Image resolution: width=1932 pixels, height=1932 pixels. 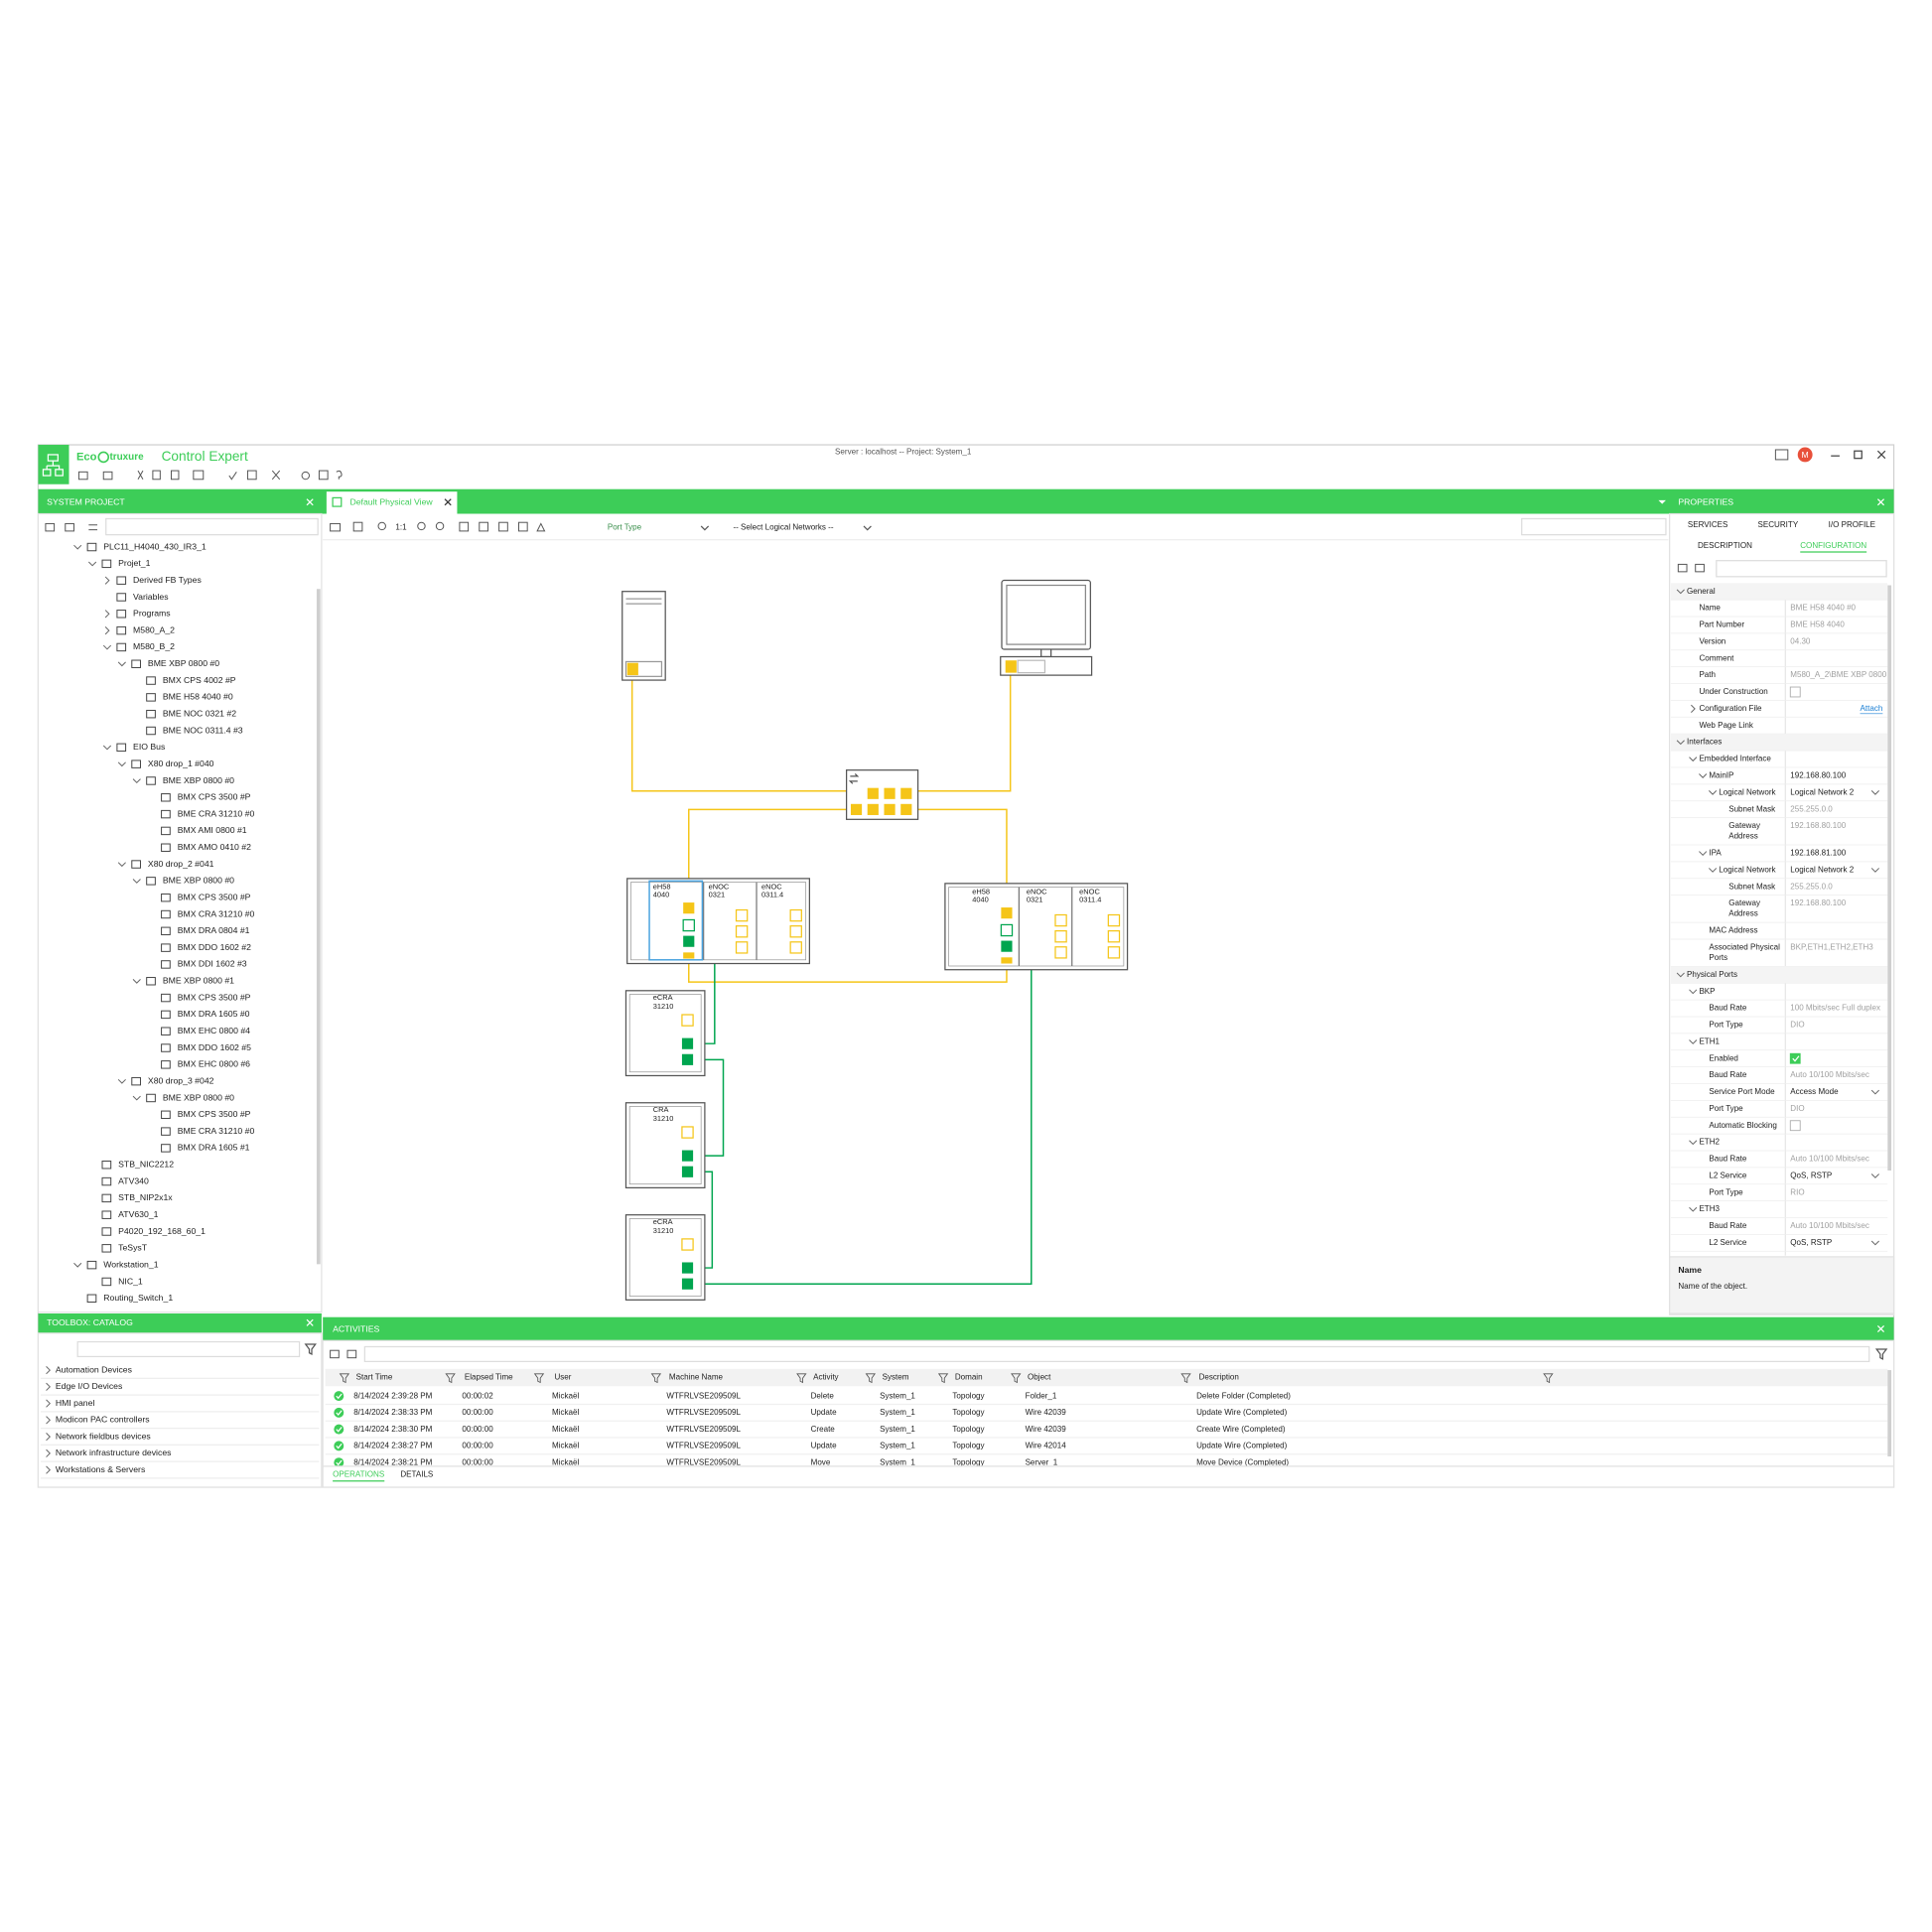 I want to click on column-header: System, so click(x=896, y=1377).